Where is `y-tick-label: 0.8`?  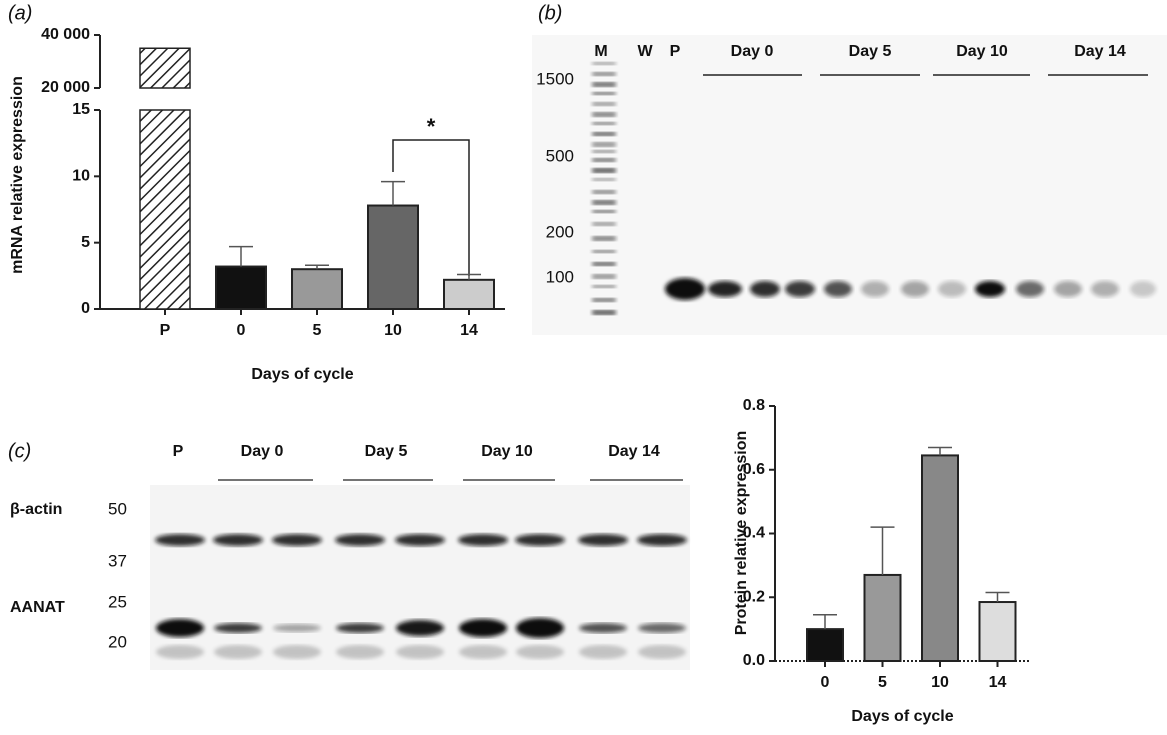 y-tick-label: 0.8 is located at coordinates (754, 405).